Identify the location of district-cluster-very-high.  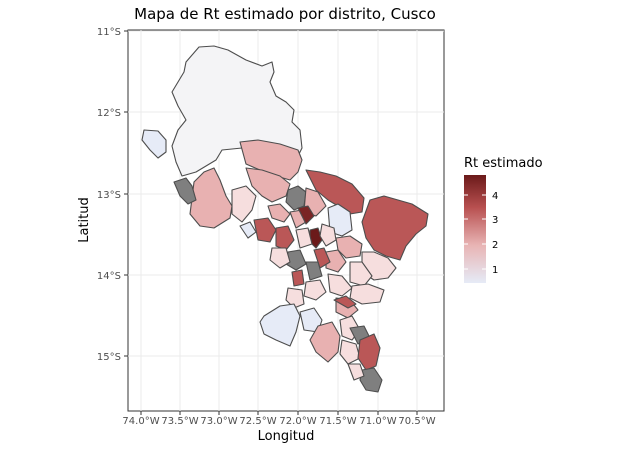
(306, 215).